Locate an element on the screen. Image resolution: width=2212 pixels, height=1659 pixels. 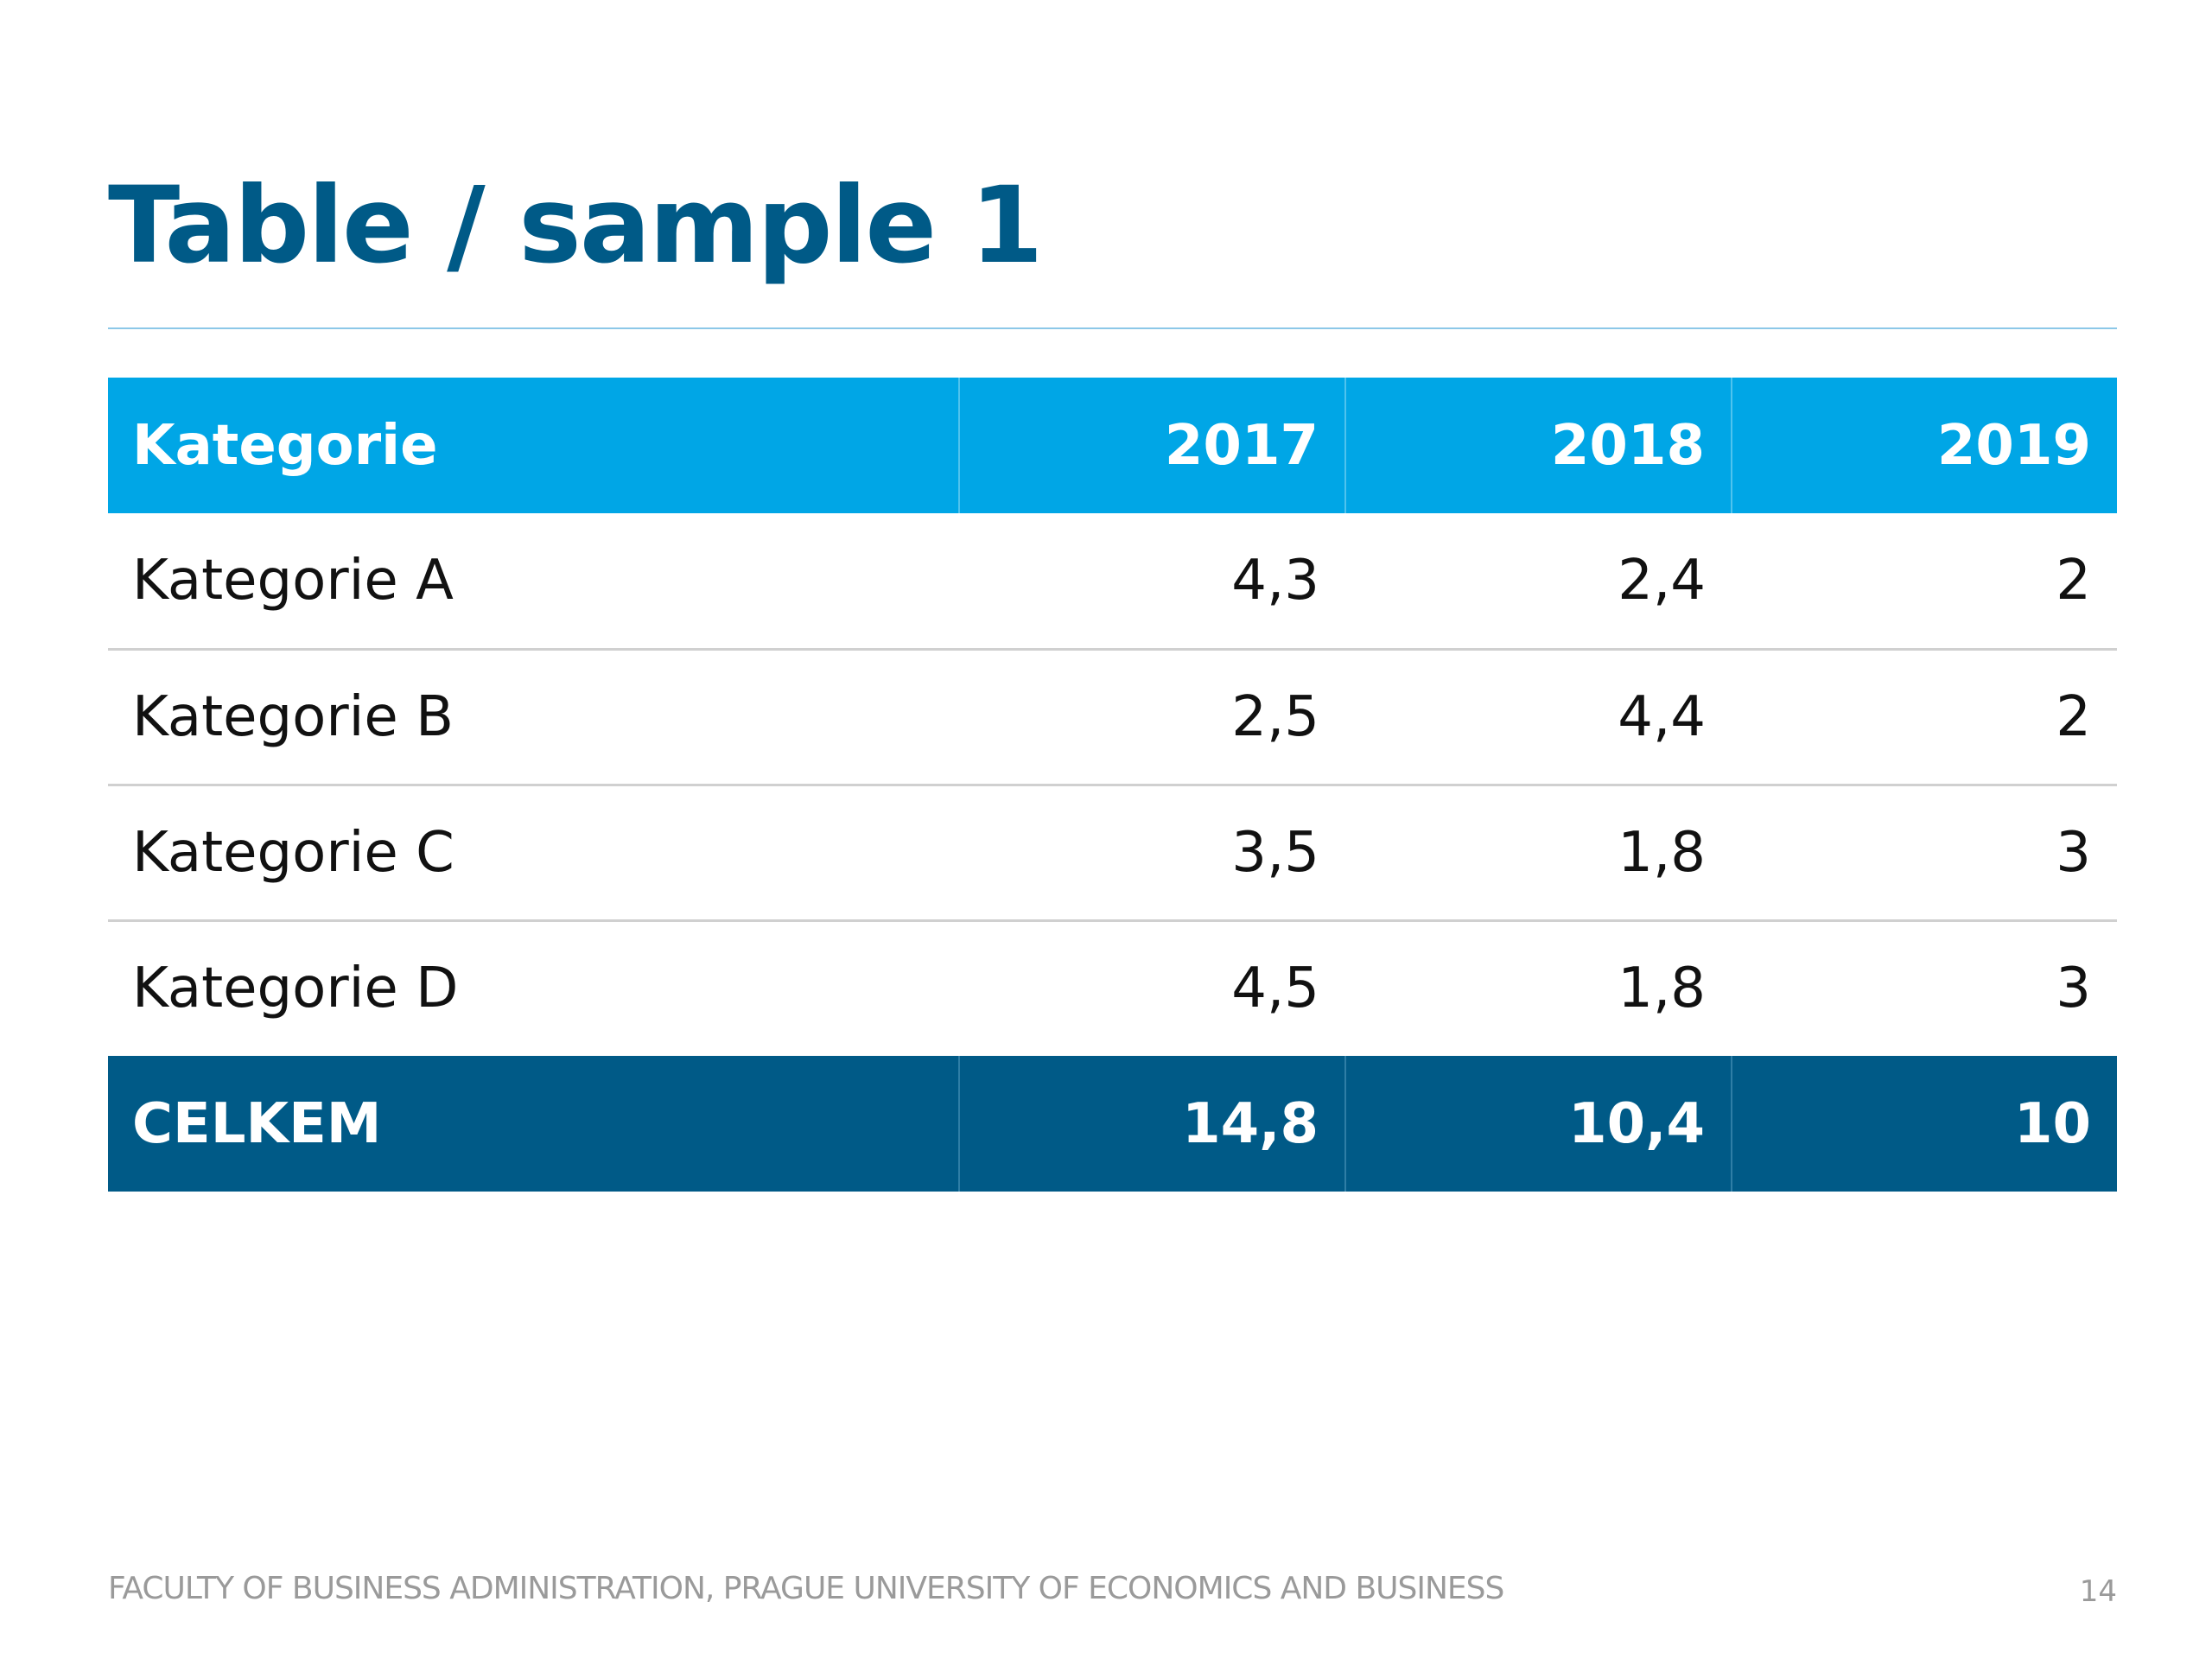
total-cell: 10 is located at coordinates (1924, 1124).